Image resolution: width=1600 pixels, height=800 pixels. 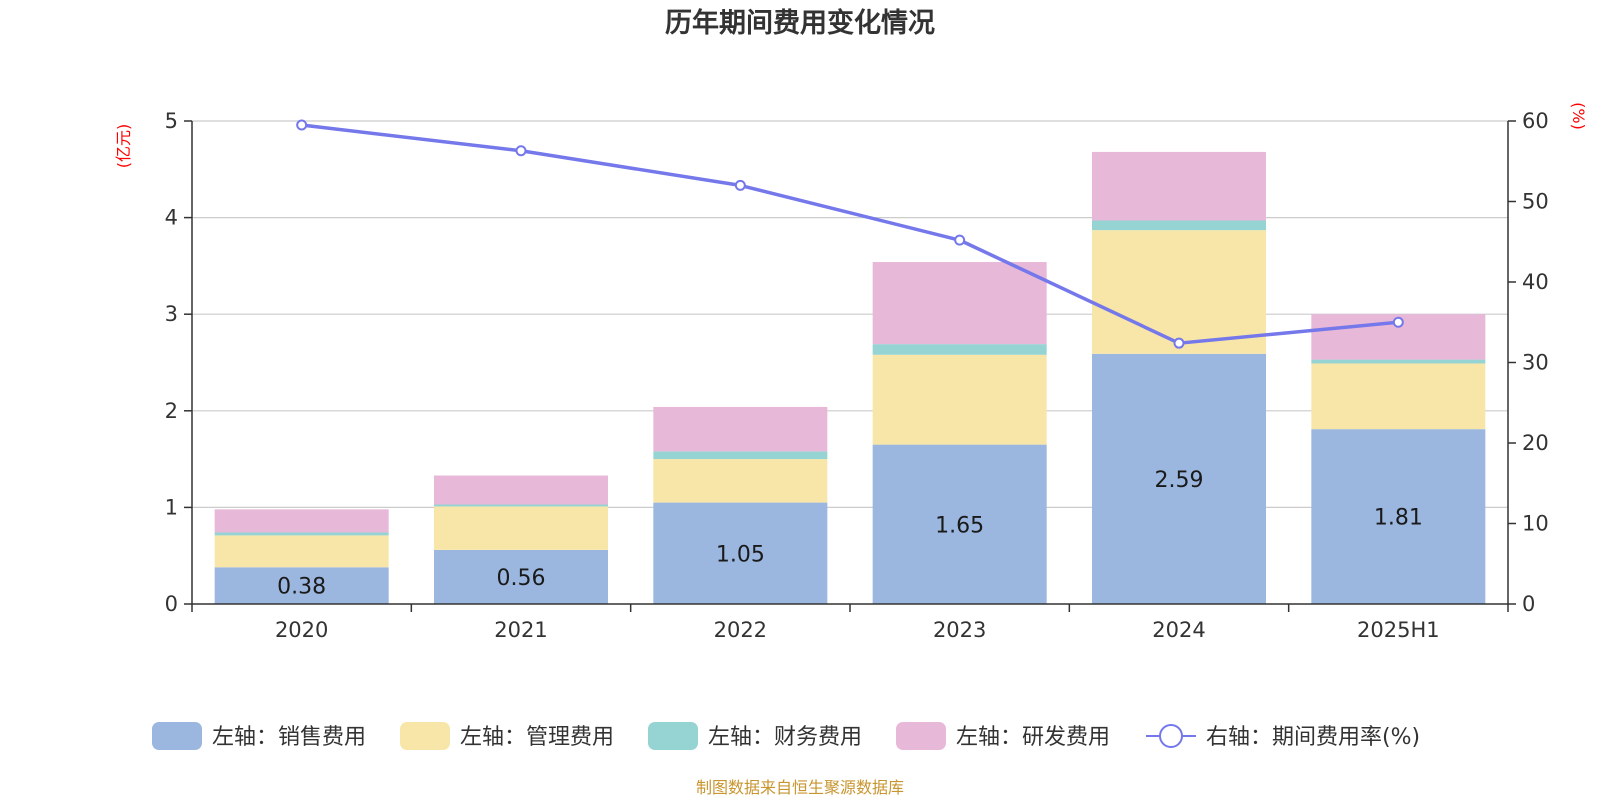 I want to click on right-tick-label: 50, so click(x=1535, y=202).